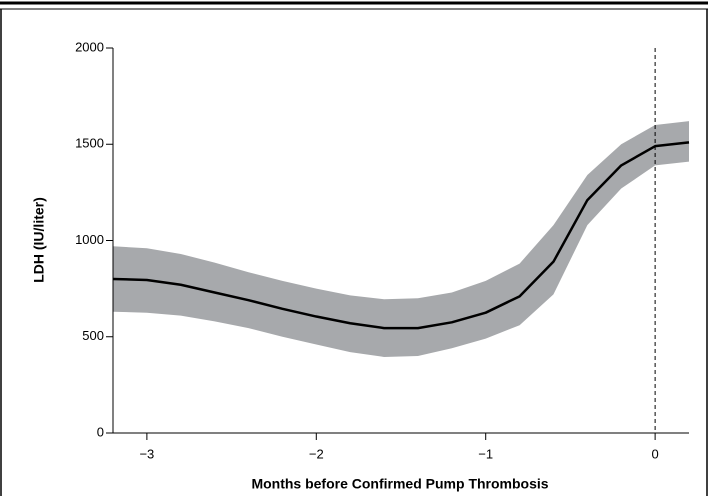 This screenshot has width=708, height=496. Describe the element at coordinates (89, 239) in the screenshot. I see `y-tick-label: 1000` at that location.